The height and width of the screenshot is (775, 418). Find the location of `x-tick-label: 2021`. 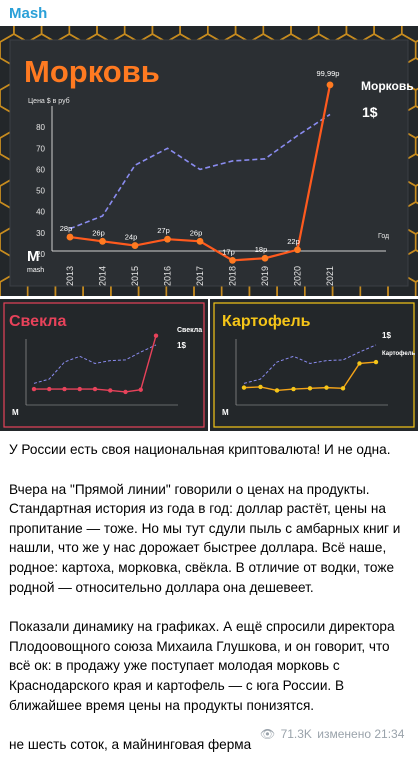

x-tick-label: 2021 is located at coordinates (330, 276).